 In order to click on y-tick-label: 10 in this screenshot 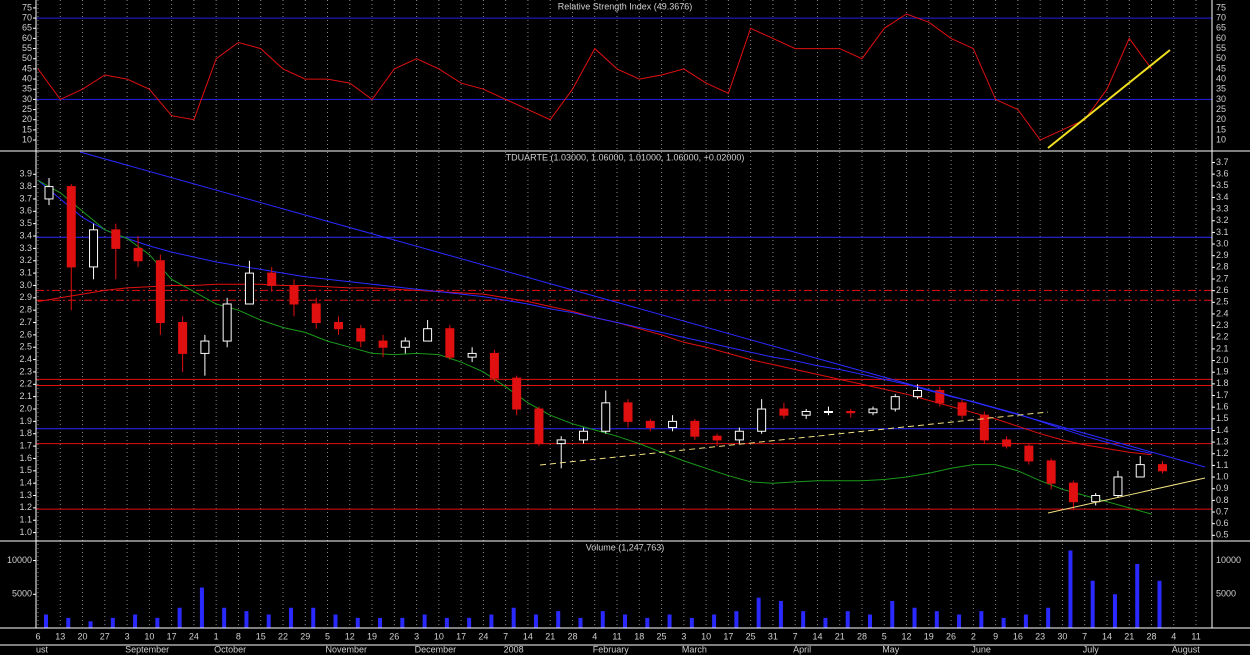, I will do `click(27, 139)`.